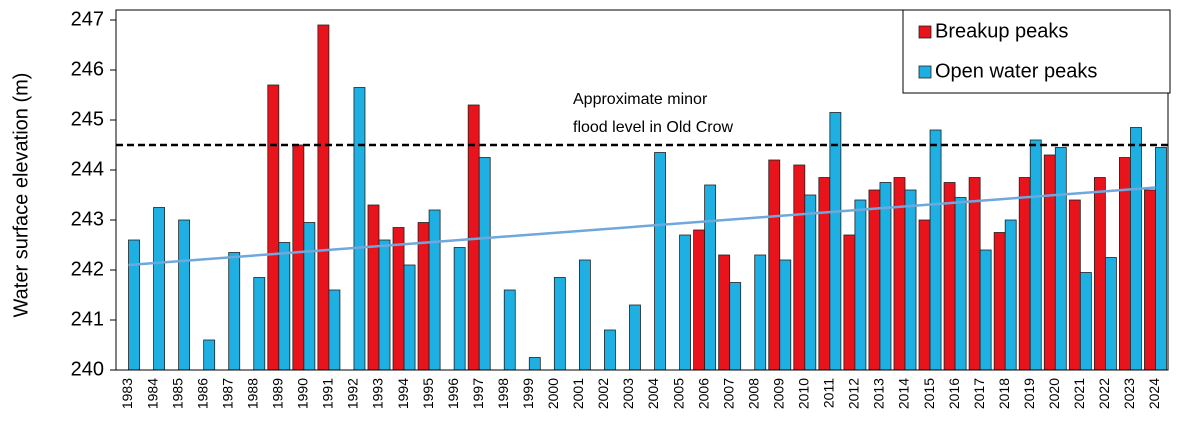 The height and width of the screenshot is (433, 1183). I want to click on x-tick-label: 2022, so click(1104, 393).